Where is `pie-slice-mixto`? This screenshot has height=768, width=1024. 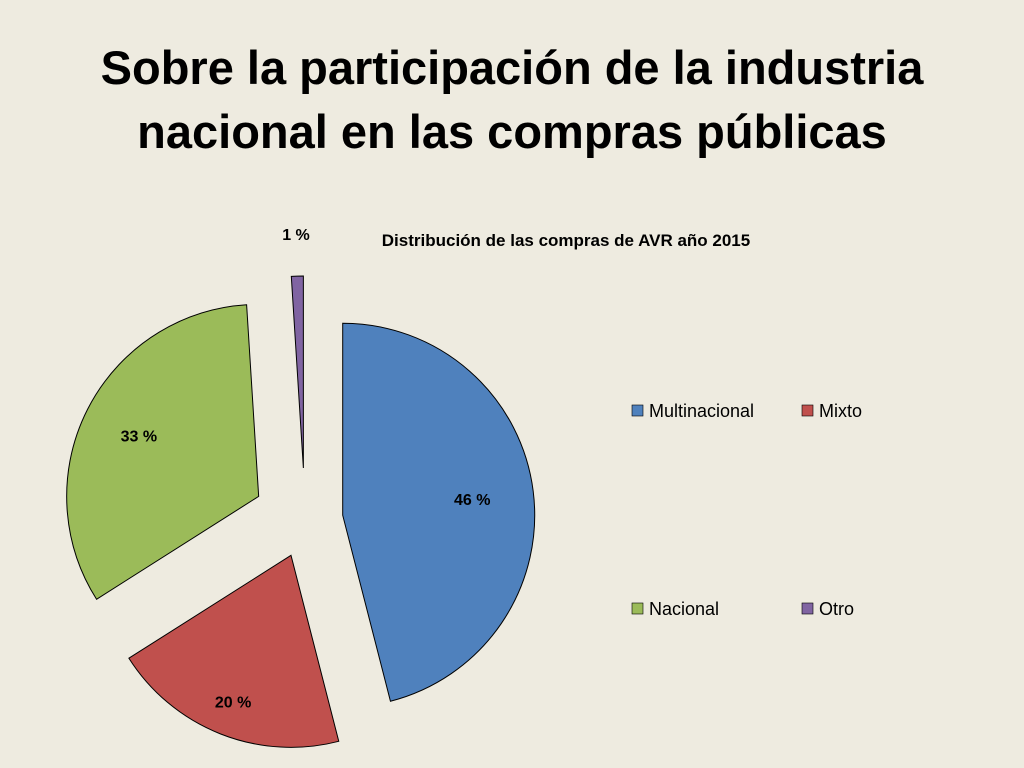 pie-slice-mixto is located at coordinates (234, 651).